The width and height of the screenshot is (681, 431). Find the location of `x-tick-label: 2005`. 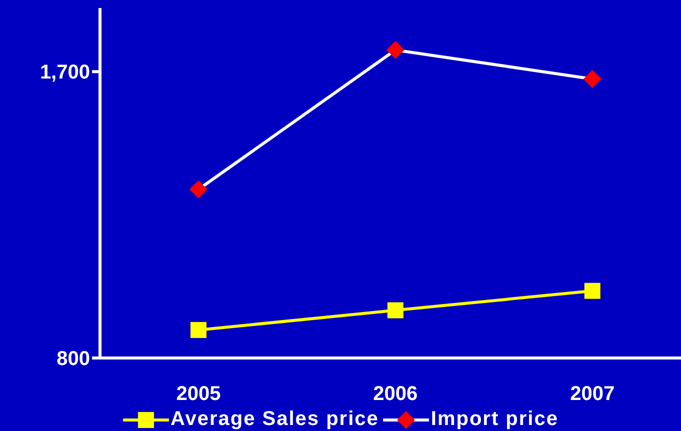

x-tick-label: 2005 is located at coordinates (198, 394).